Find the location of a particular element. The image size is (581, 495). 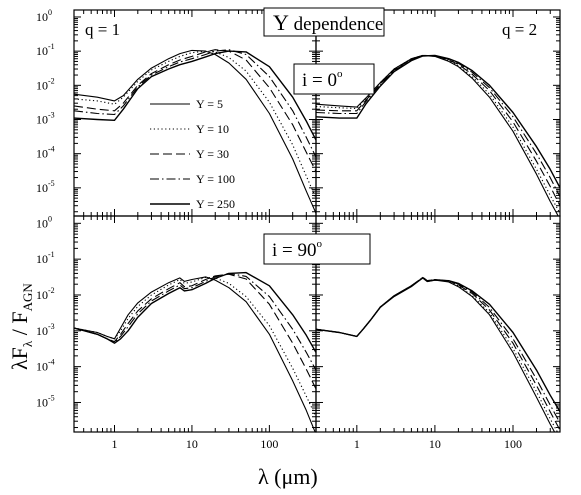

legend-label: Y = 30 is located at coordinates (212, 154).